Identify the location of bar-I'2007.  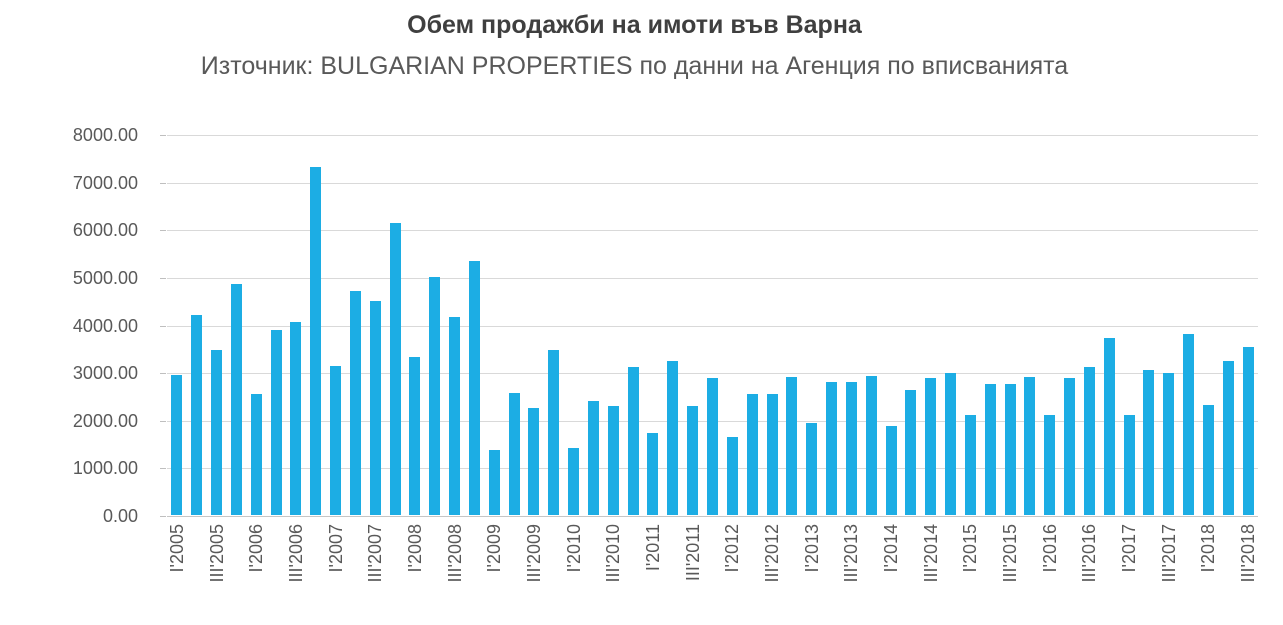
(336, 440).